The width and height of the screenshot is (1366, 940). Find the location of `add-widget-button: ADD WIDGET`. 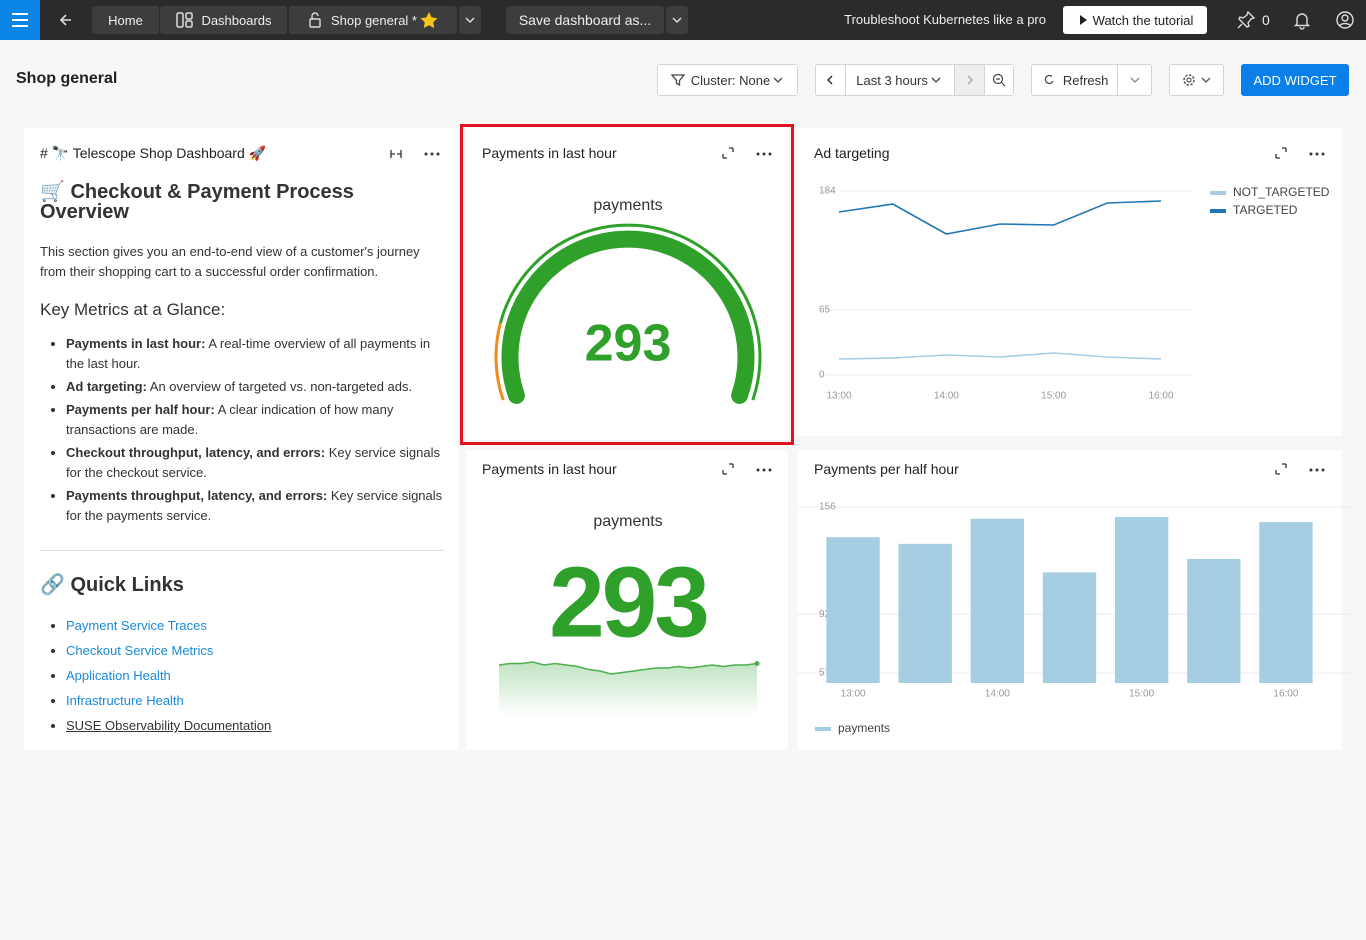

add-widget-button: ADD WIDGET is located at coordinates (1295, 80).